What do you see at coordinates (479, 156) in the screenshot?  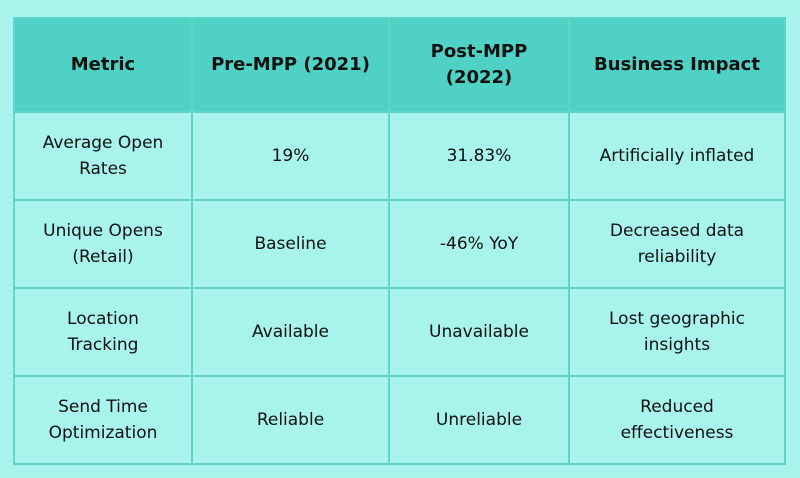 I see `cell-post-mpp: 31.83%` at bounding box center [479, 156].